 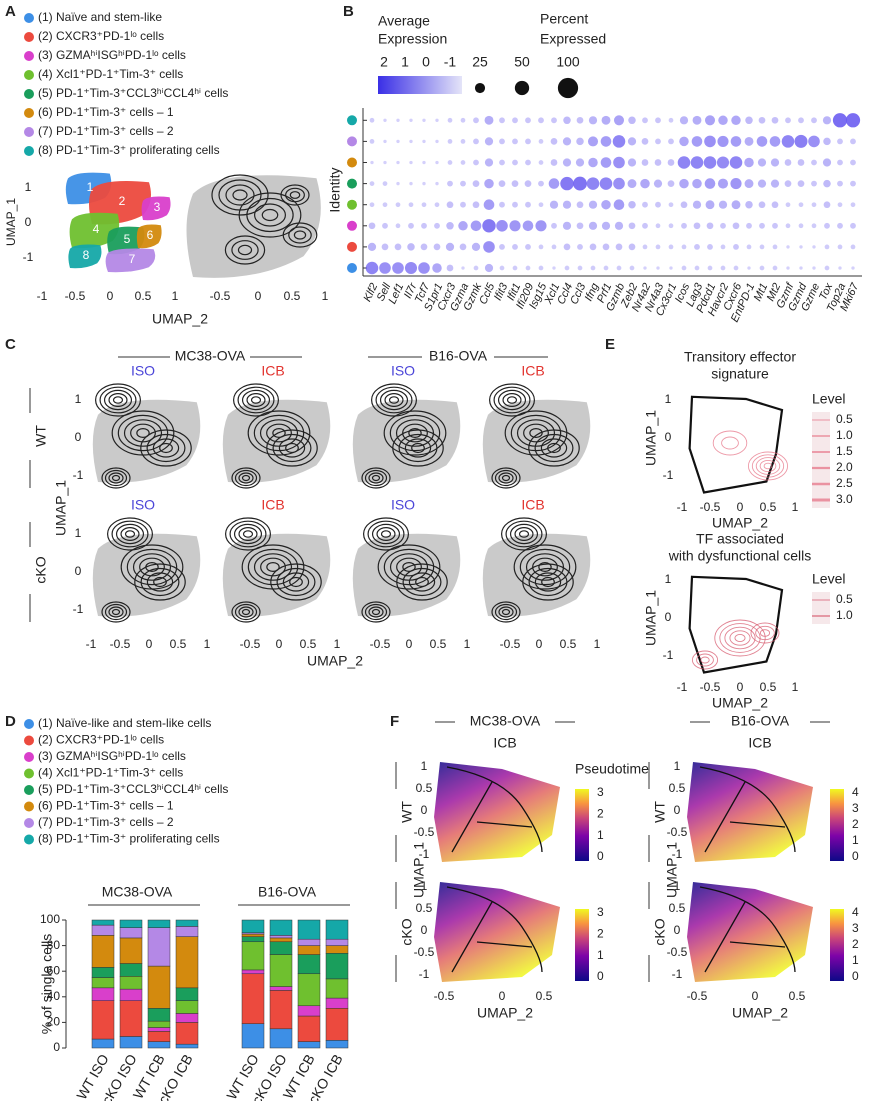 I want to click on legend-label: (2) CXCR3⁺PD-1ˡᵒ cells, so click(x=101, y=740).